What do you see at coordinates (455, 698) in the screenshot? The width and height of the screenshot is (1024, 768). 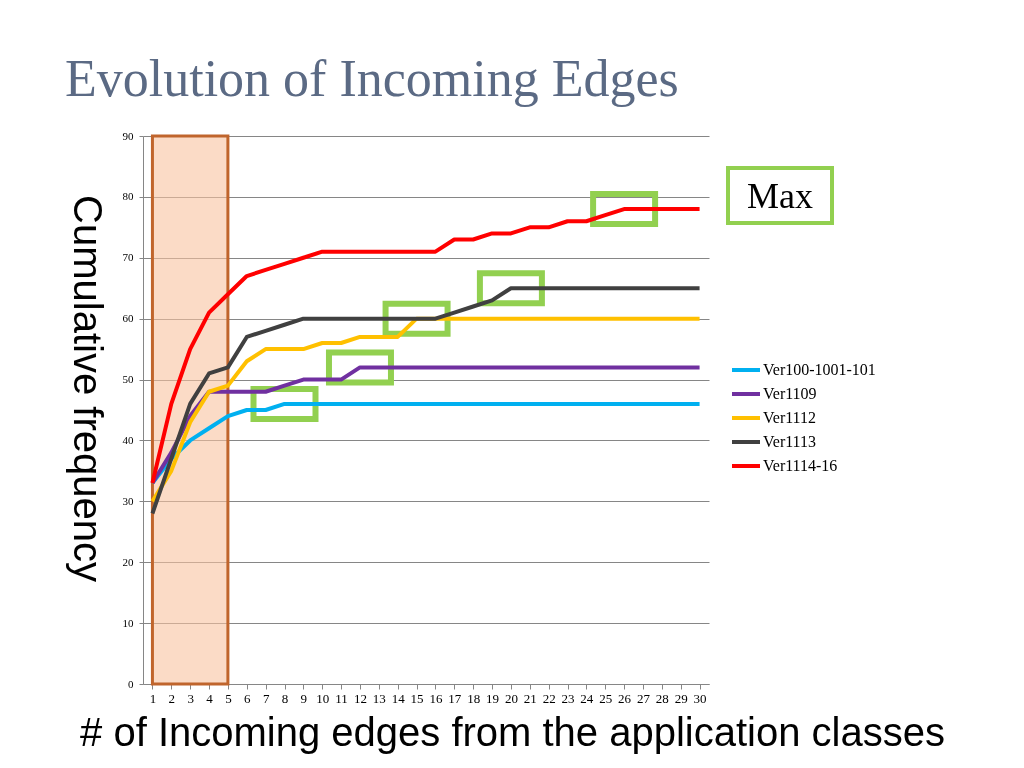 I see `x-tick-label: 17` at bounding box center [455, 698].